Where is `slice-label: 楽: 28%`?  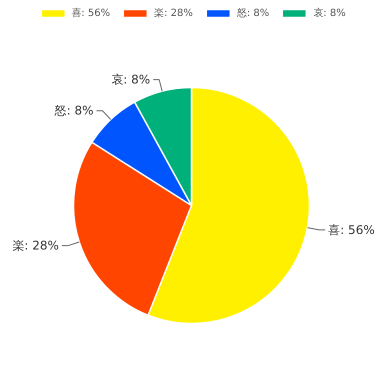 slice-label: 楽: 28% is located at coordinates (35, 245).